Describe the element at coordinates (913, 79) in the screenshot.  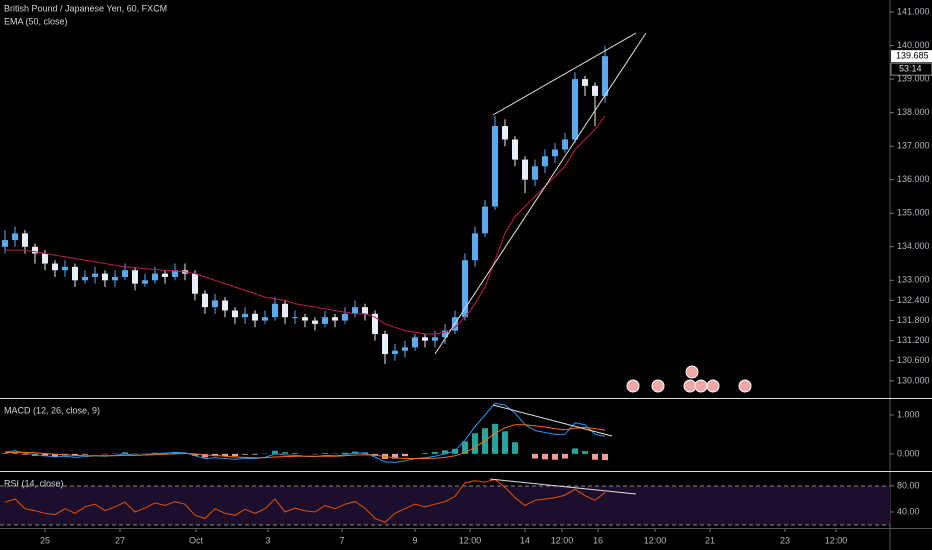
I see `y-tick-label: 139.000` at that location.